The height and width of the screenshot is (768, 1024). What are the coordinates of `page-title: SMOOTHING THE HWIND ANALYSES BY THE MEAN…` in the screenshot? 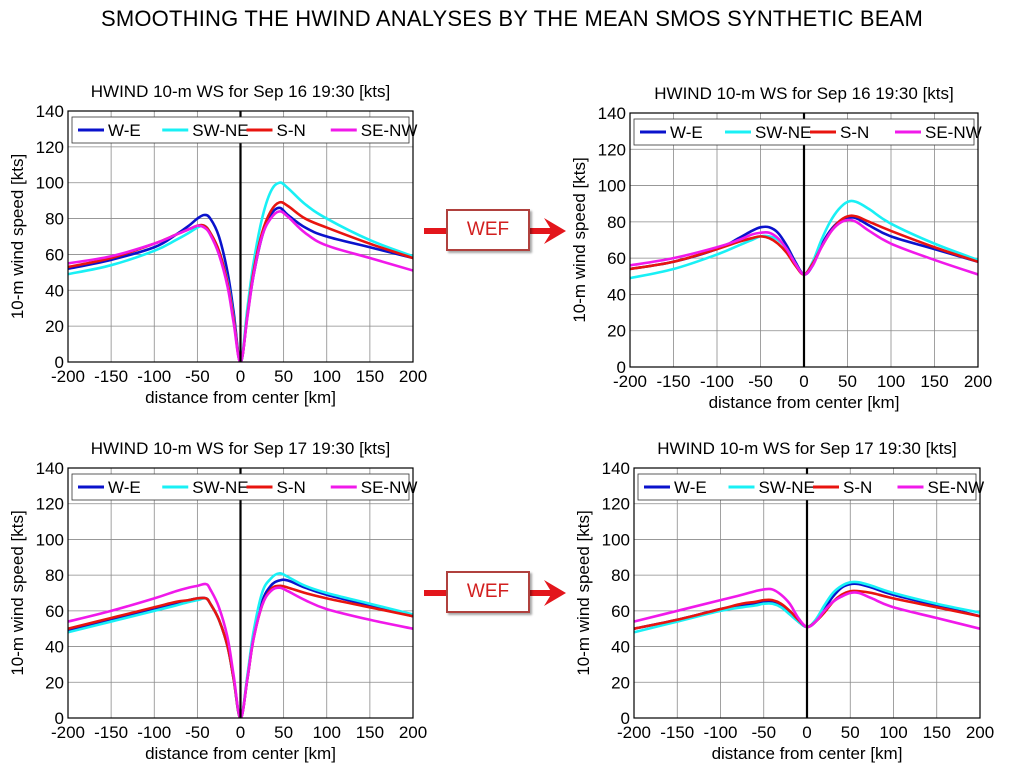 It's located at (512, 18).